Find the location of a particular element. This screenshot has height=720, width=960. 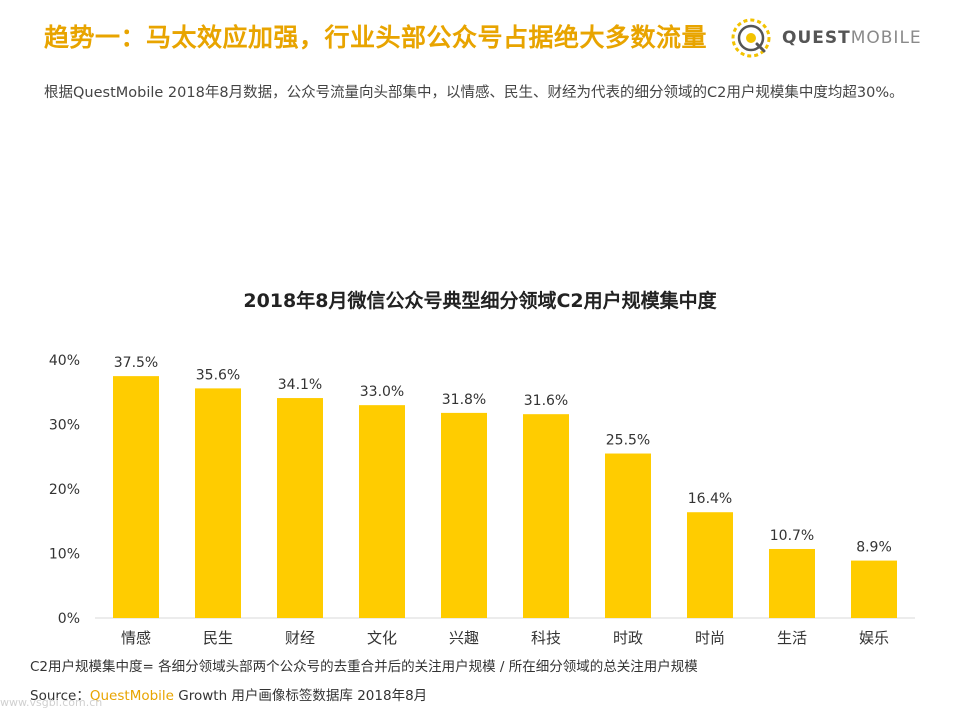

page-title: 趋势一：马太效应加强，行业头部公众号占据绝大多数流量 is located at coordinates (376, 37).